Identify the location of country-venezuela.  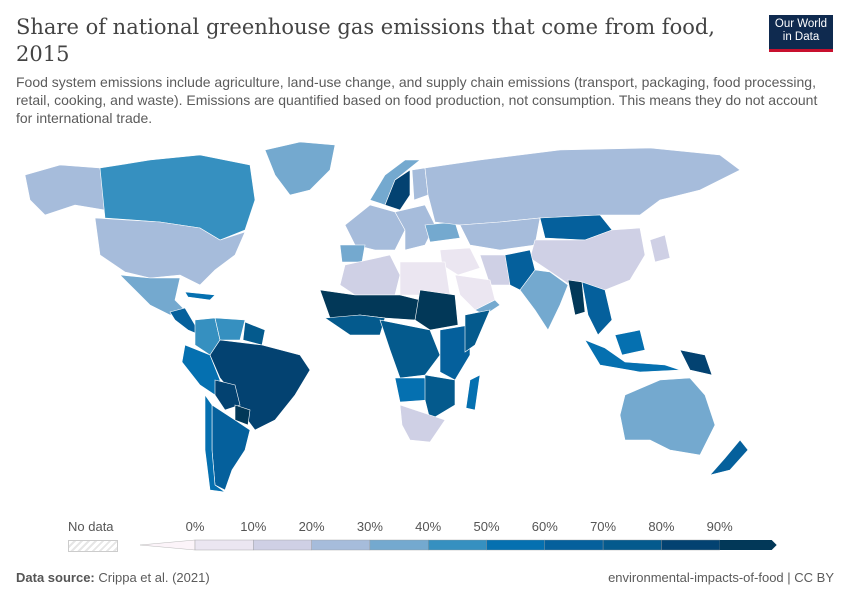
(230, 329).